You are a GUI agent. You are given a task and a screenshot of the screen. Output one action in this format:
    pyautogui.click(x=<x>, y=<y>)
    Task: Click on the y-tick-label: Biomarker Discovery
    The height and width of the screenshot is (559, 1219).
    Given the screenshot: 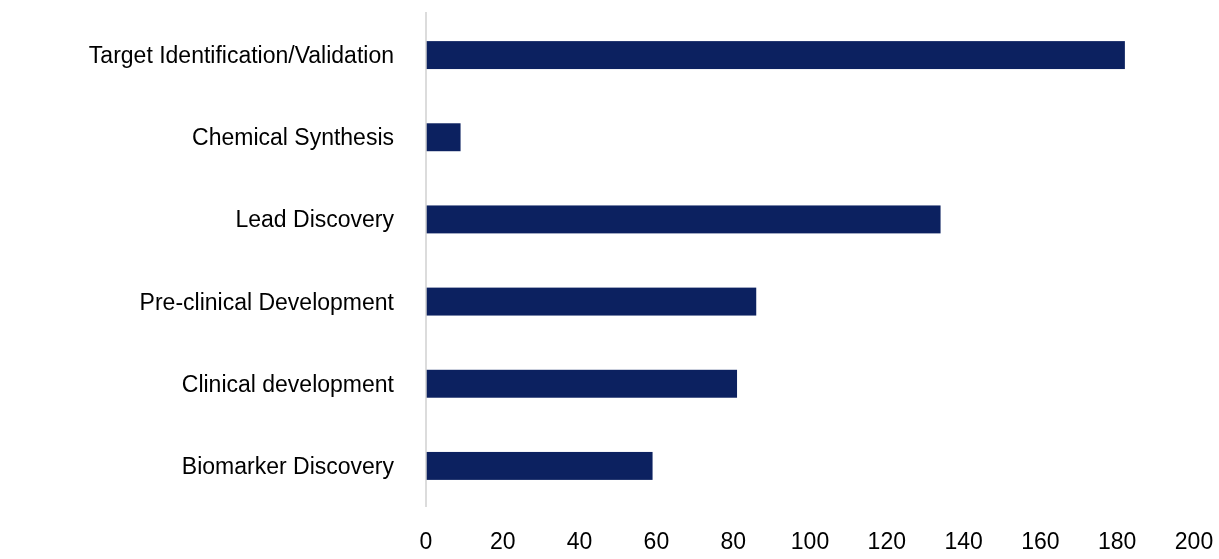 What is the action you would take?
    pyautogui.click(x=288, y=465)
    